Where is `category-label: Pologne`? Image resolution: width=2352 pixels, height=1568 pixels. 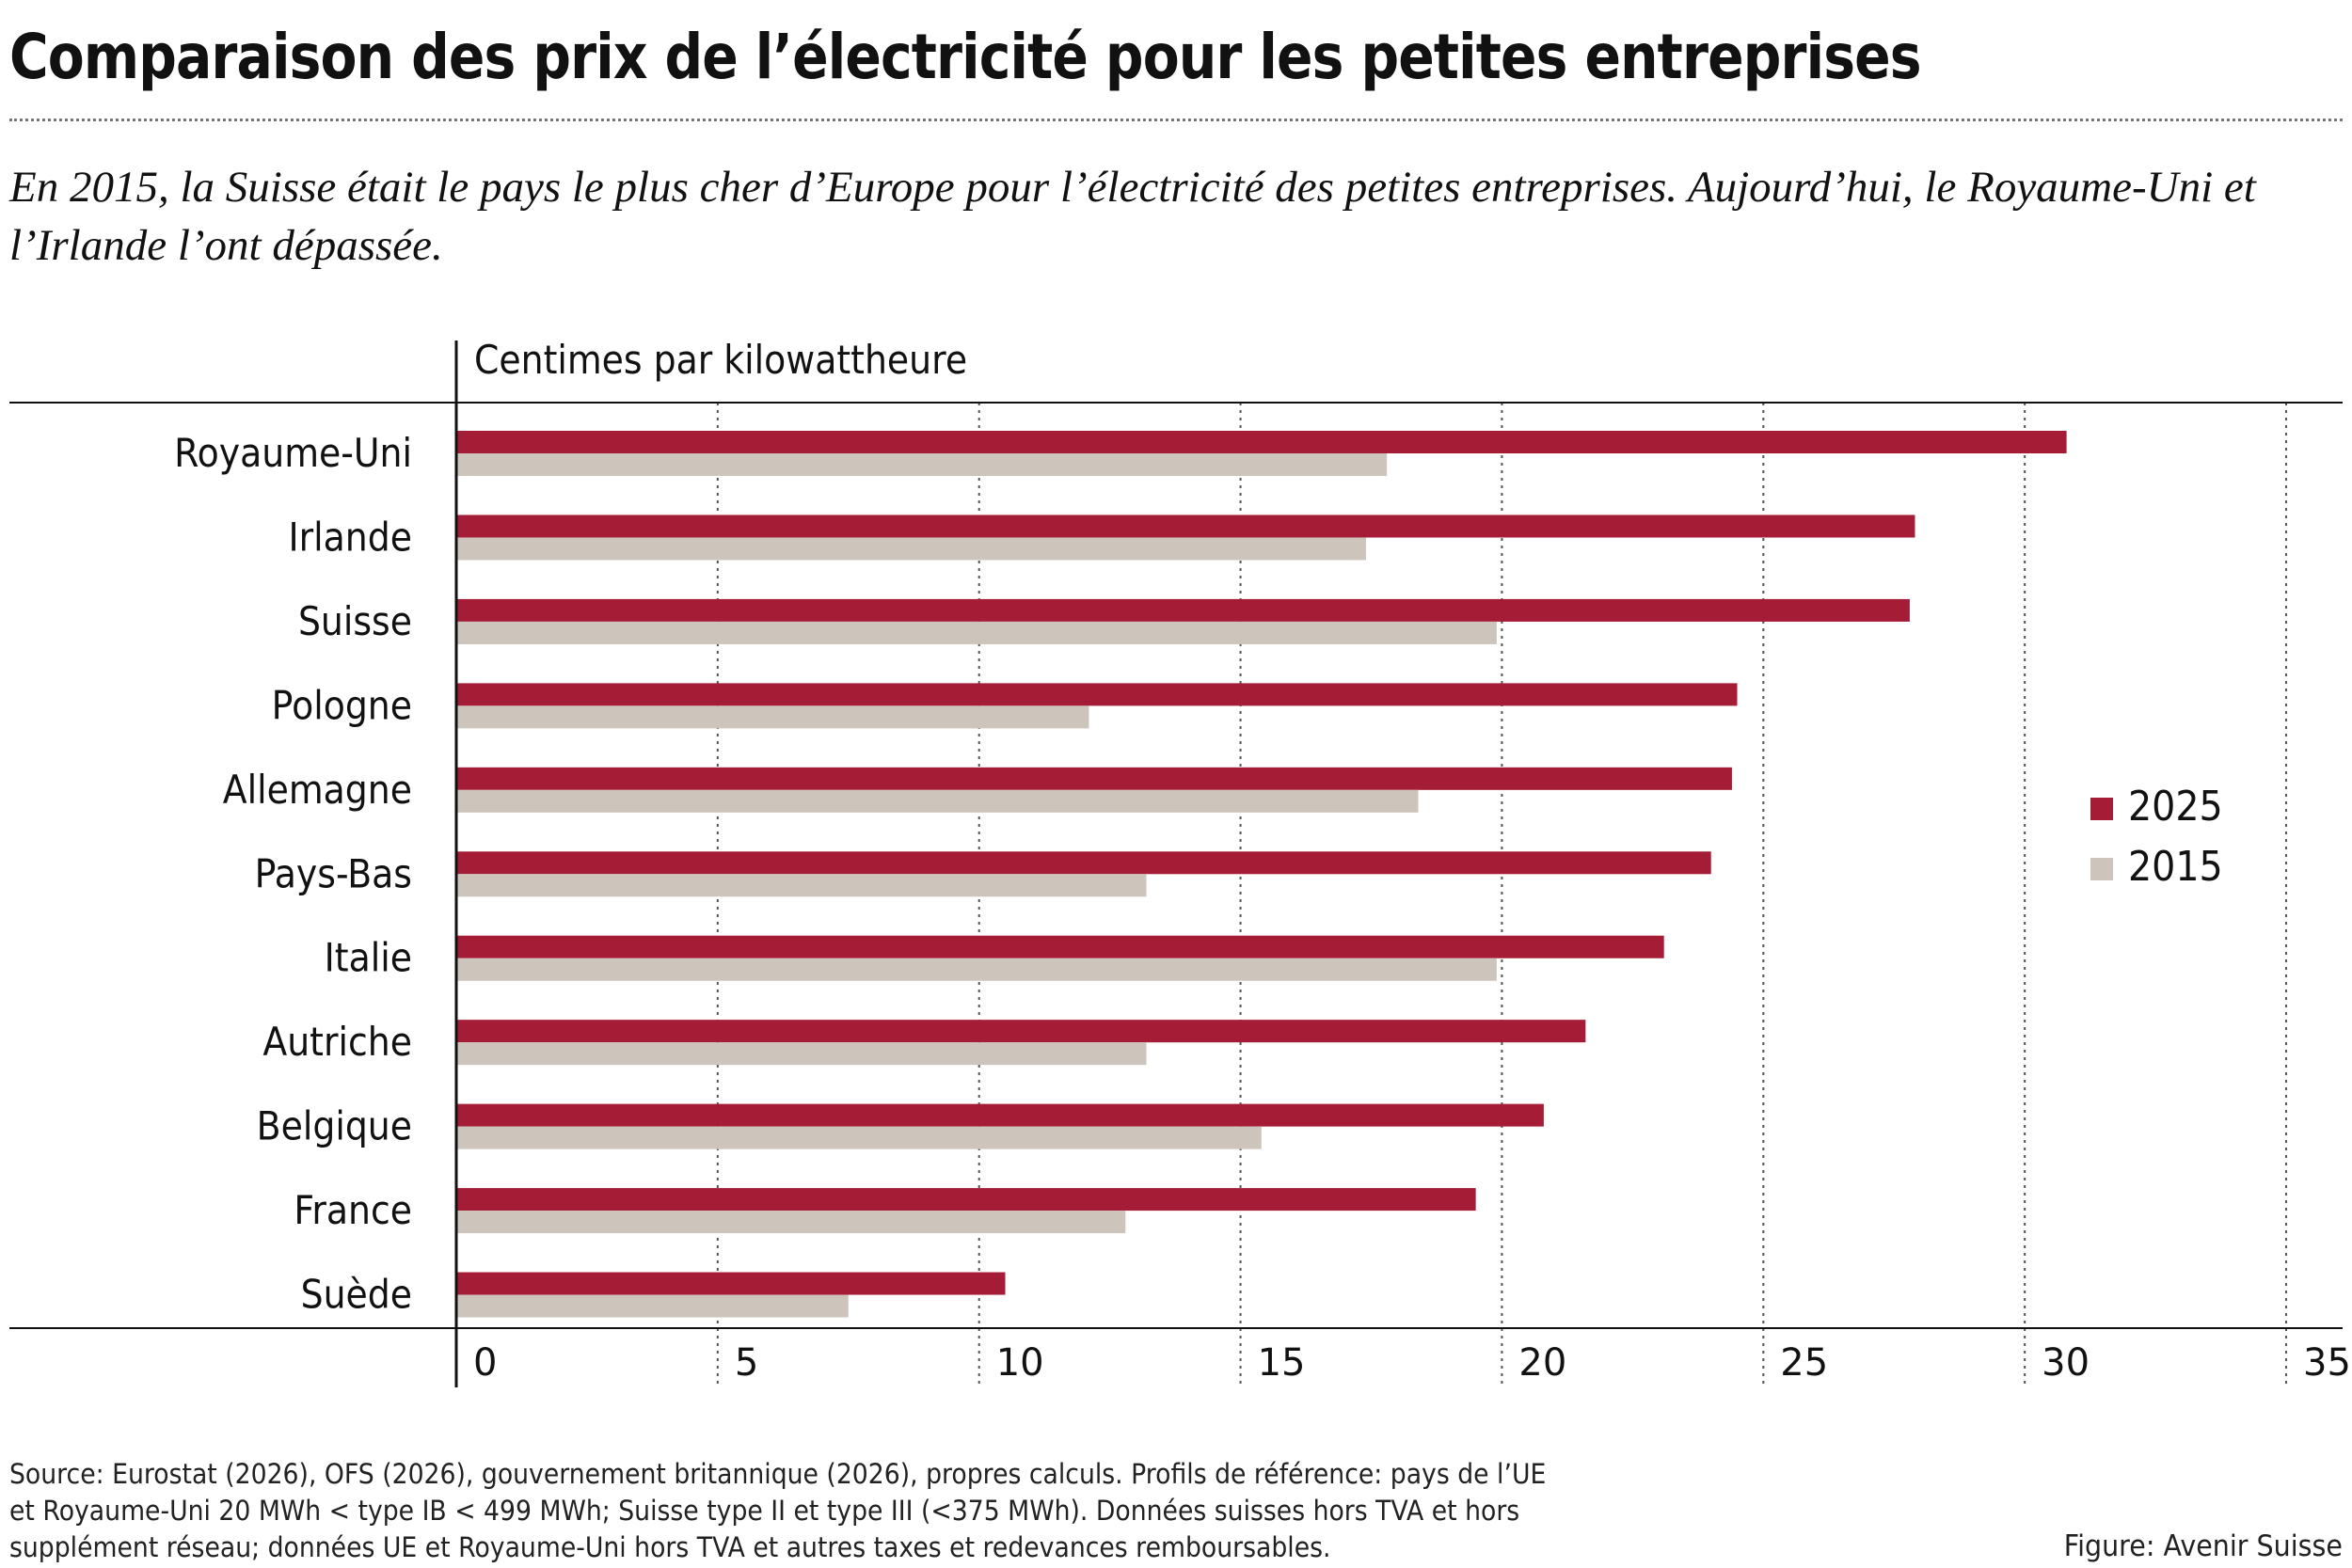 category-label: Pologne is located at coordinates (342, 706).